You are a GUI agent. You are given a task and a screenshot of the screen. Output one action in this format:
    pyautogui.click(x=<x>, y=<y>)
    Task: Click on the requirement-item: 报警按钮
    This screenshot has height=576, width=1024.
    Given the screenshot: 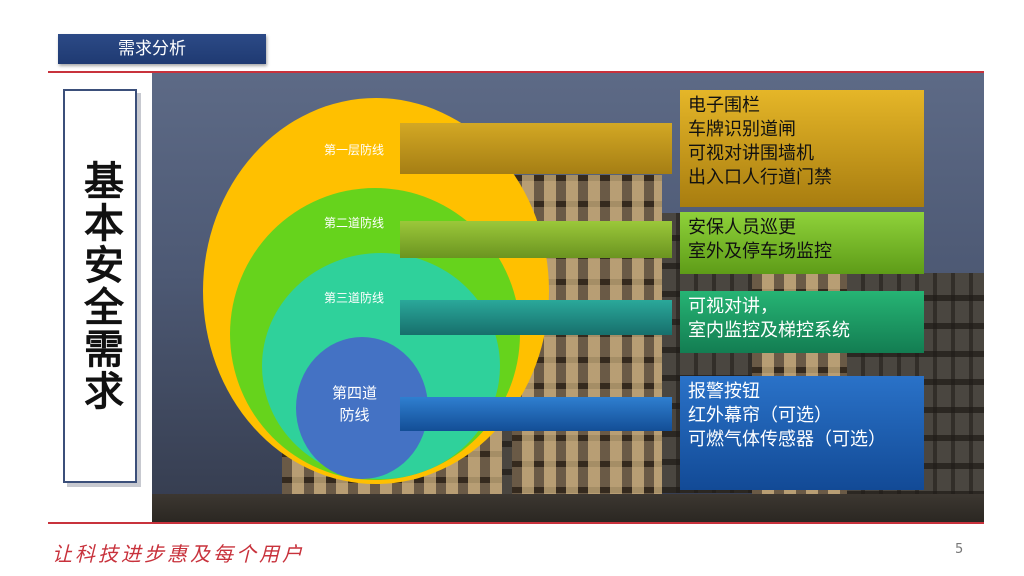 What is the action you would take?
    pyautogui.click(x=724, y=391)
    